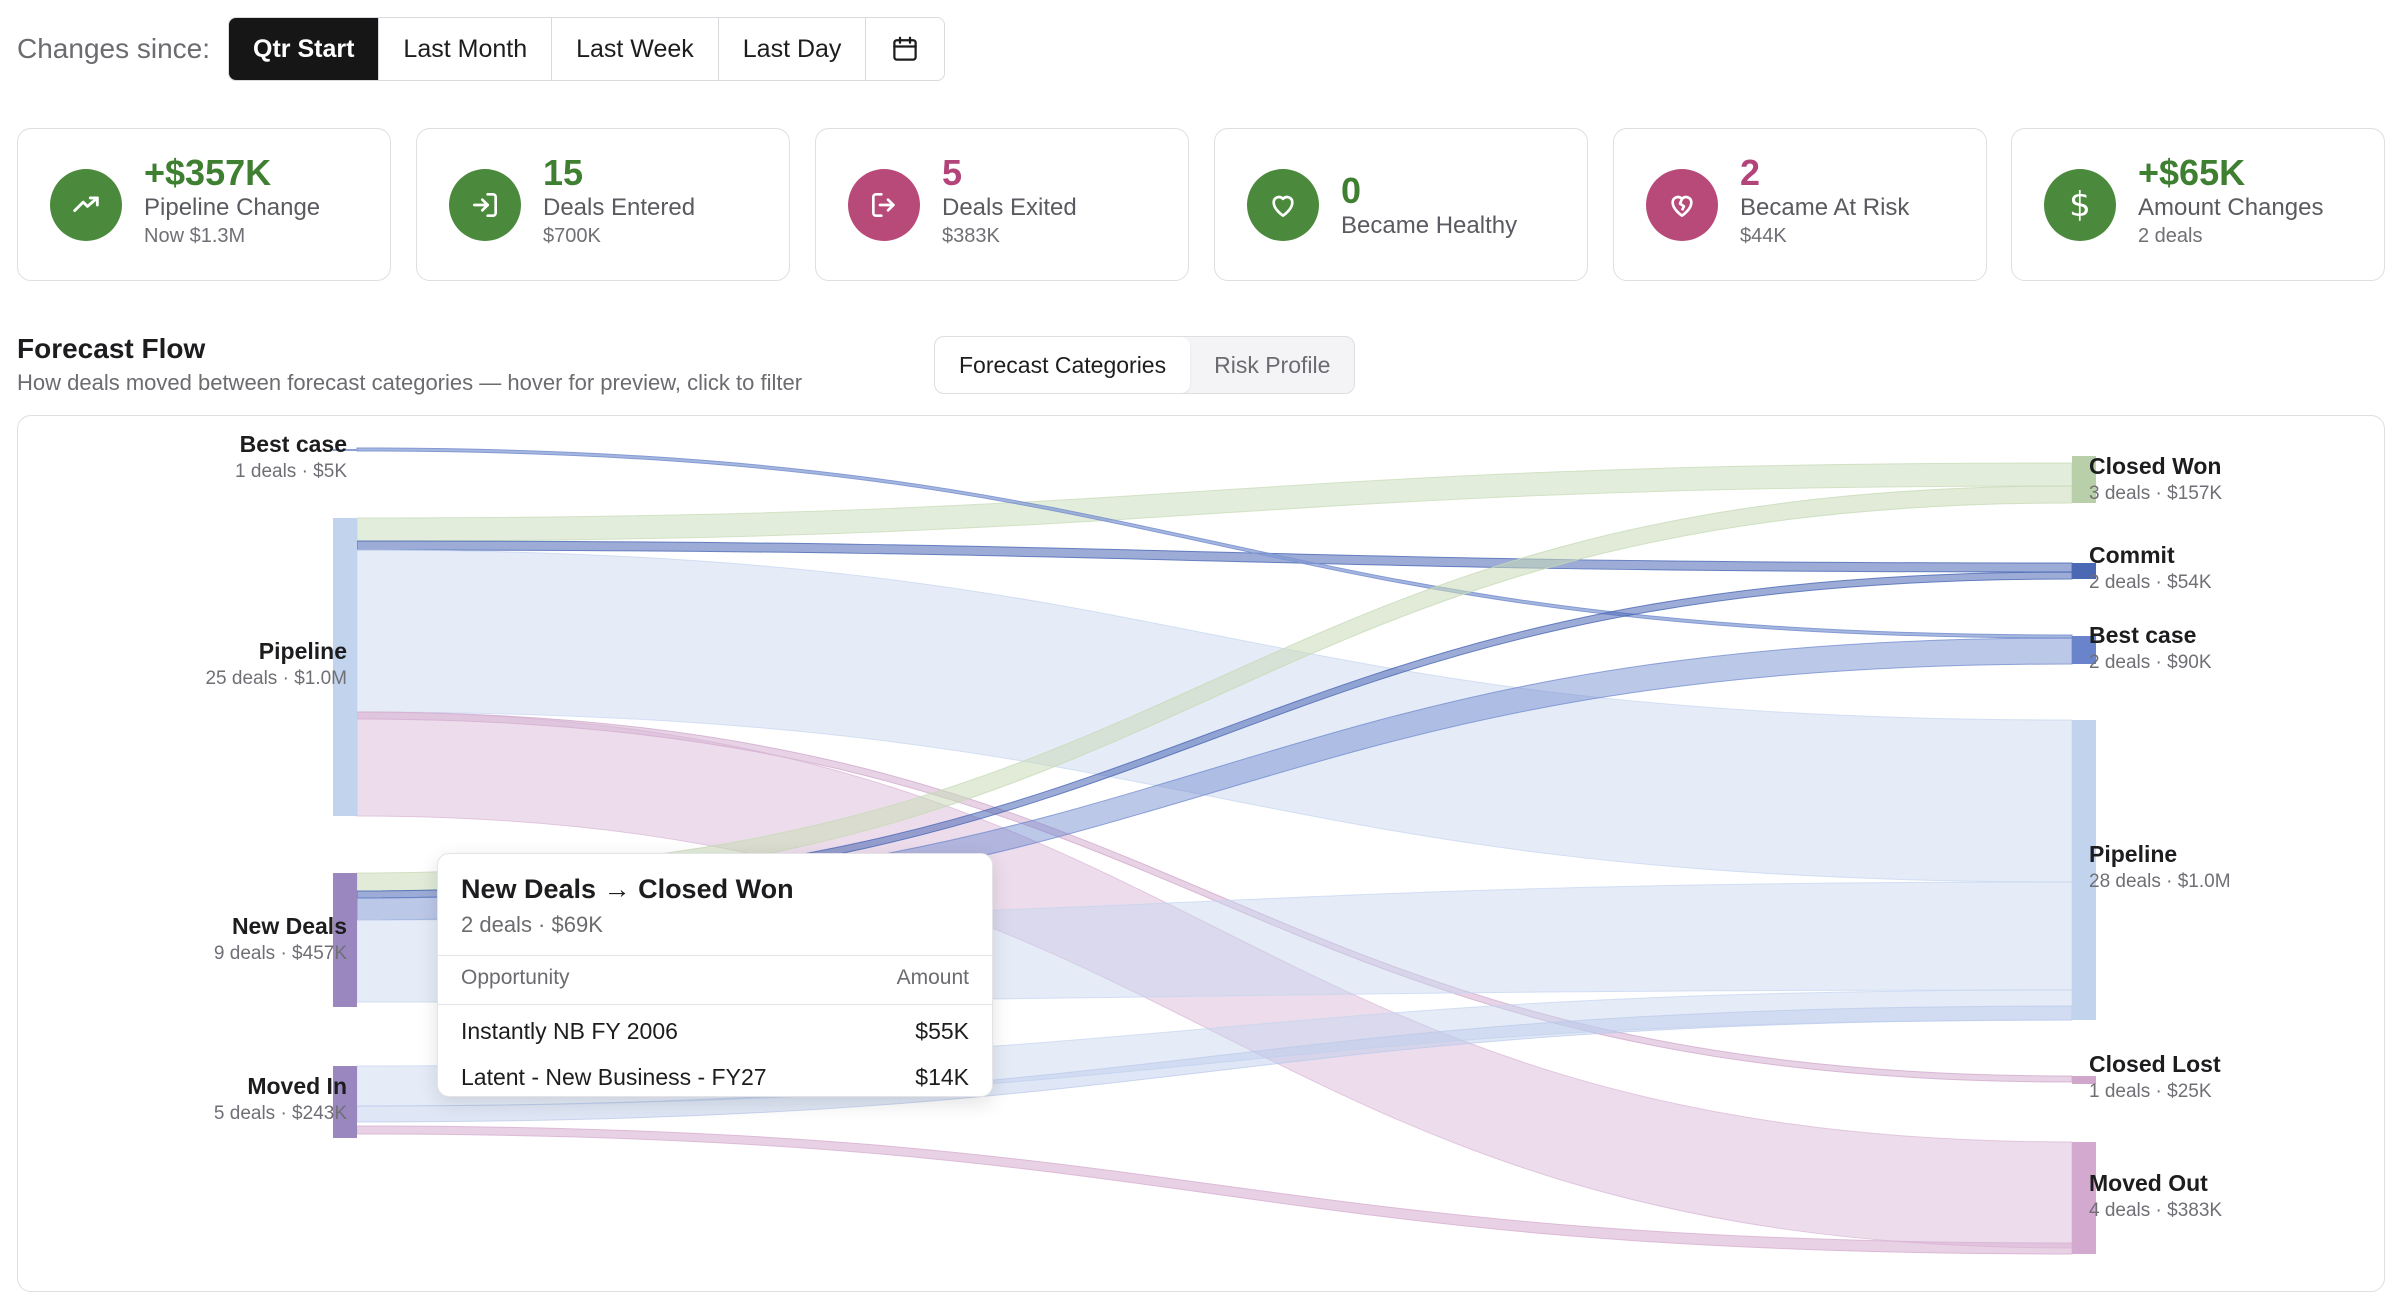 Image resolution: width=2400 pixels, height=1307 pixels. Describe the element at coordinates (1283, 205) in the screenshot. I see `heart-icon` at that location.